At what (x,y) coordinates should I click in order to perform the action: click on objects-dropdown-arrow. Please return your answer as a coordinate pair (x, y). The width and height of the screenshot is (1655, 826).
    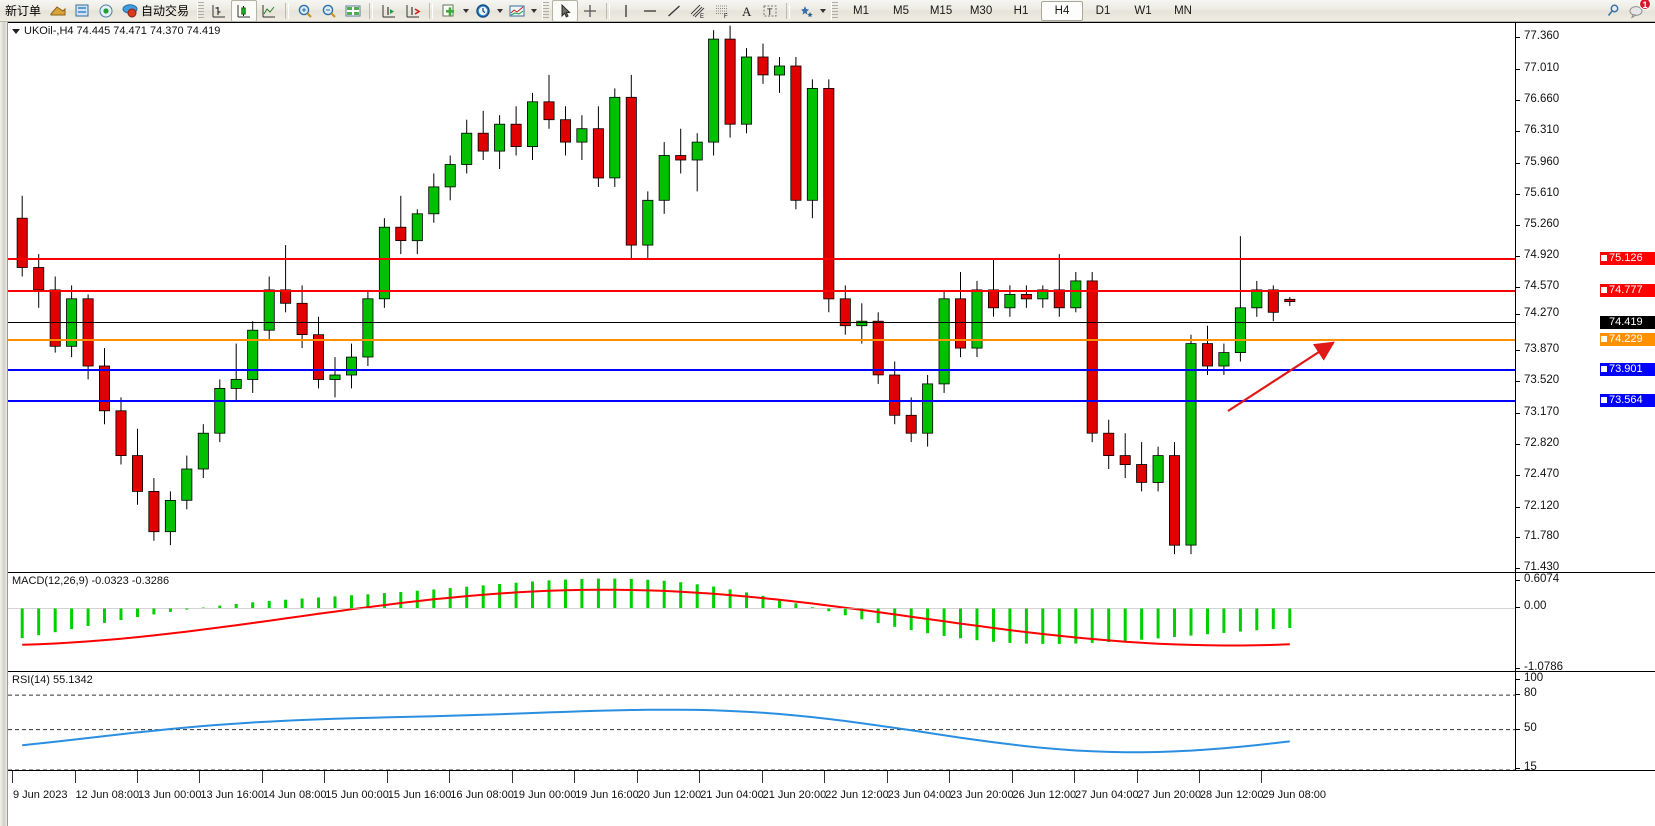
    Looking at the image, I should click on (823, 11).